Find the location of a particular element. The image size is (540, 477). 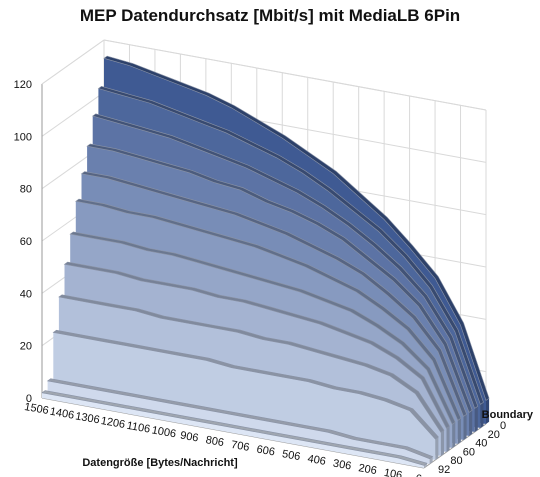

left-wall-gridline is located at coordinates (73, 114).